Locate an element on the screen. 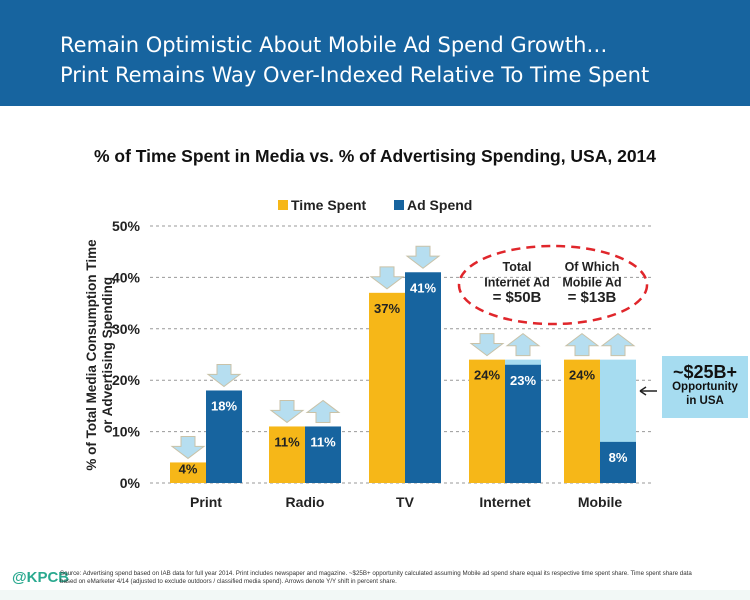  data-label: 4% is located at coordinates (188, 468).